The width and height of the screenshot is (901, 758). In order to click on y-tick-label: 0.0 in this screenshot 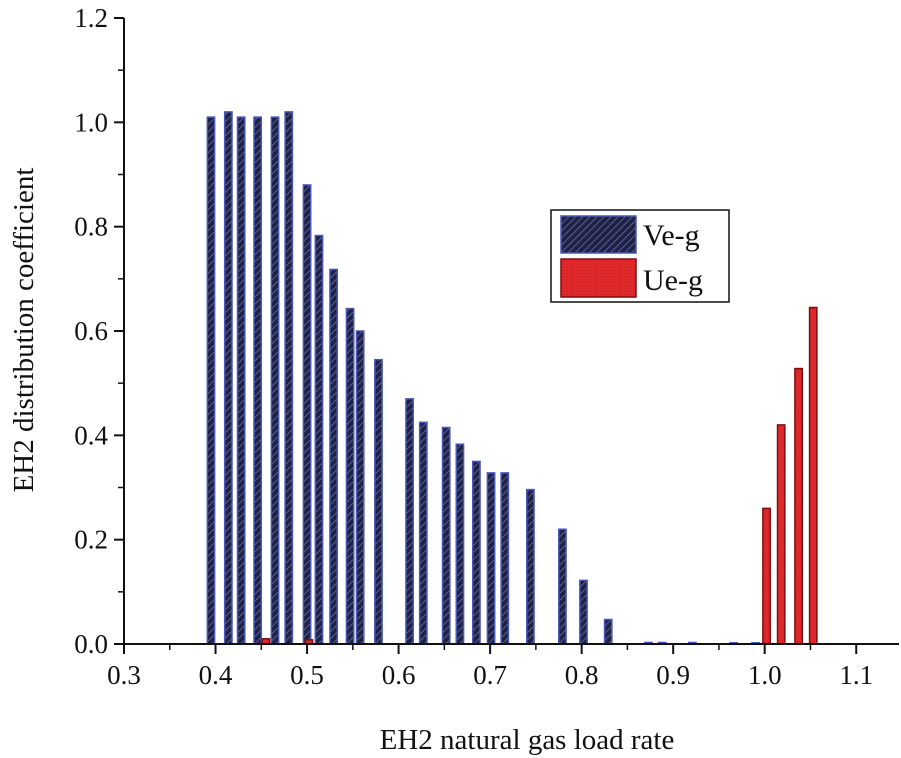, I will do `click(91, 644)`.